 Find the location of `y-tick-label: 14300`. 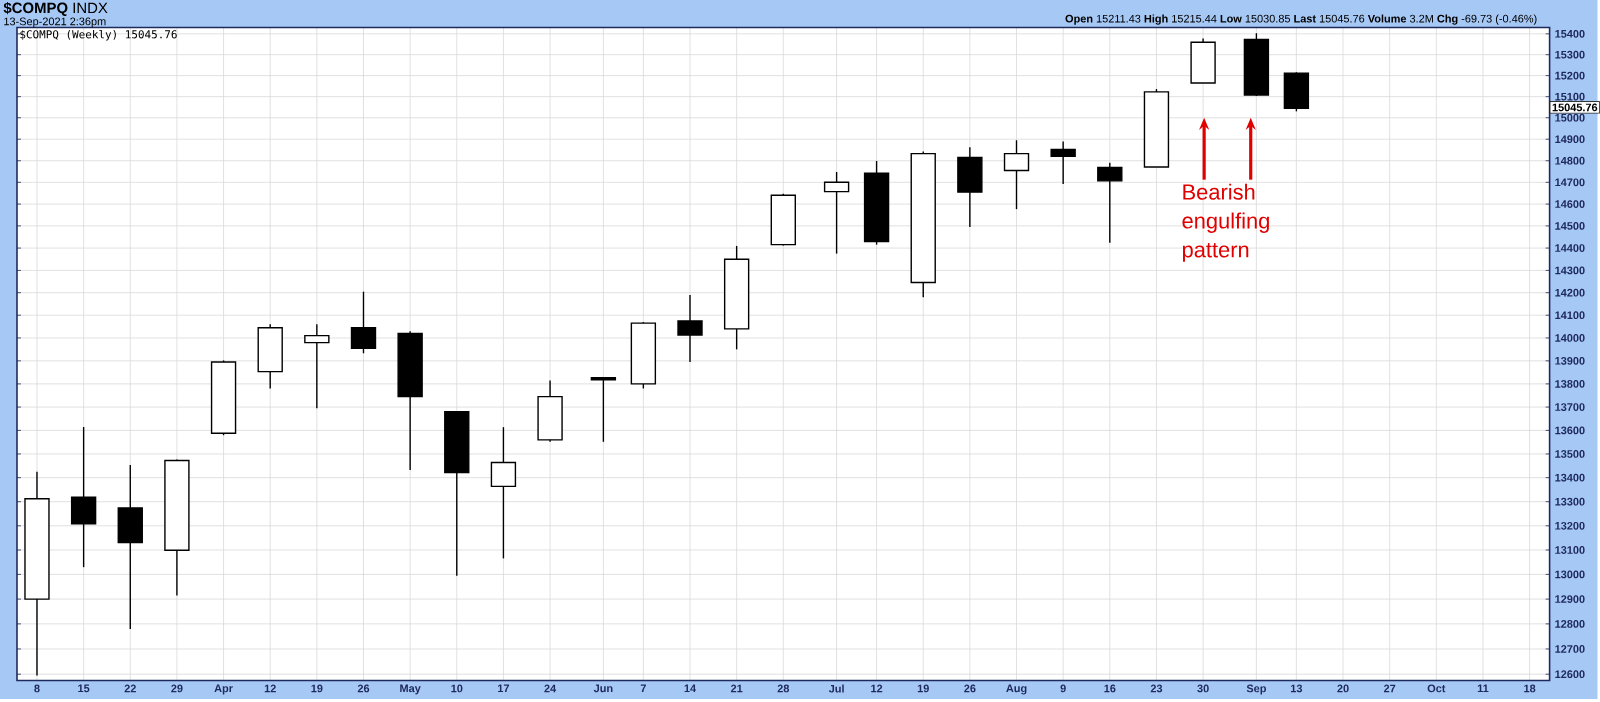

y-tick-label: 14300 is located at coordinates (1570, 270).